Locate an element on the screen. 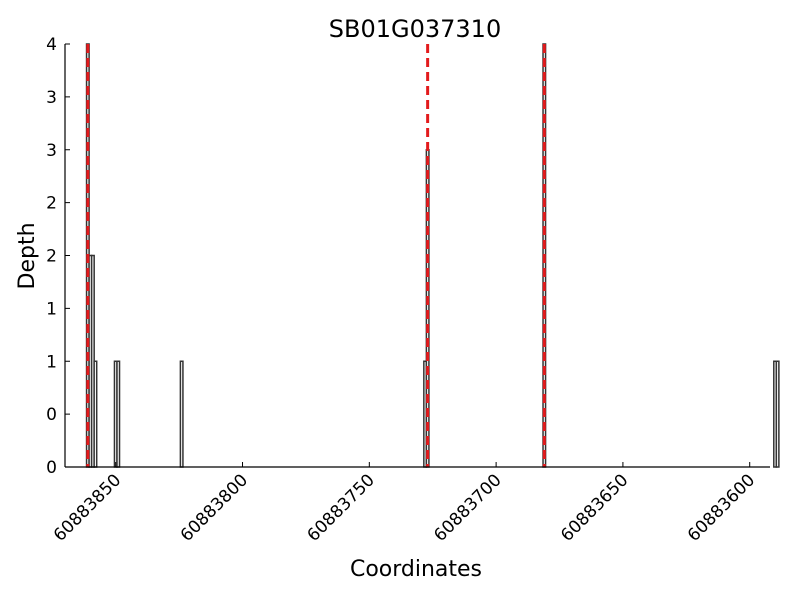 The width and height of the screenshot is (800, 600). x-tick-label: 60883650 is located at coordinates (594, 507).